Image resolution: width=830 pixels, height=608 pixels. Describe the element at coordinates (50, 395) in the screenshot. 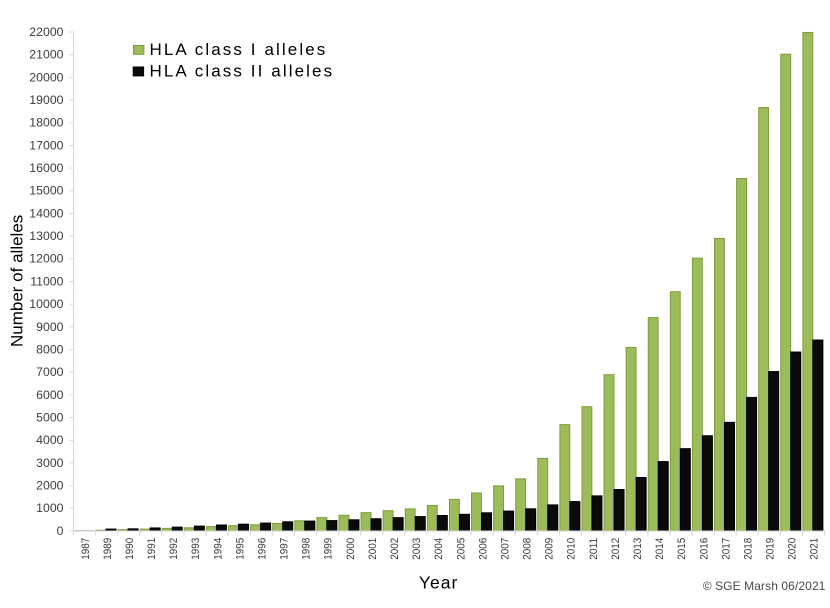

I see `svg-text: 6000` at that location.